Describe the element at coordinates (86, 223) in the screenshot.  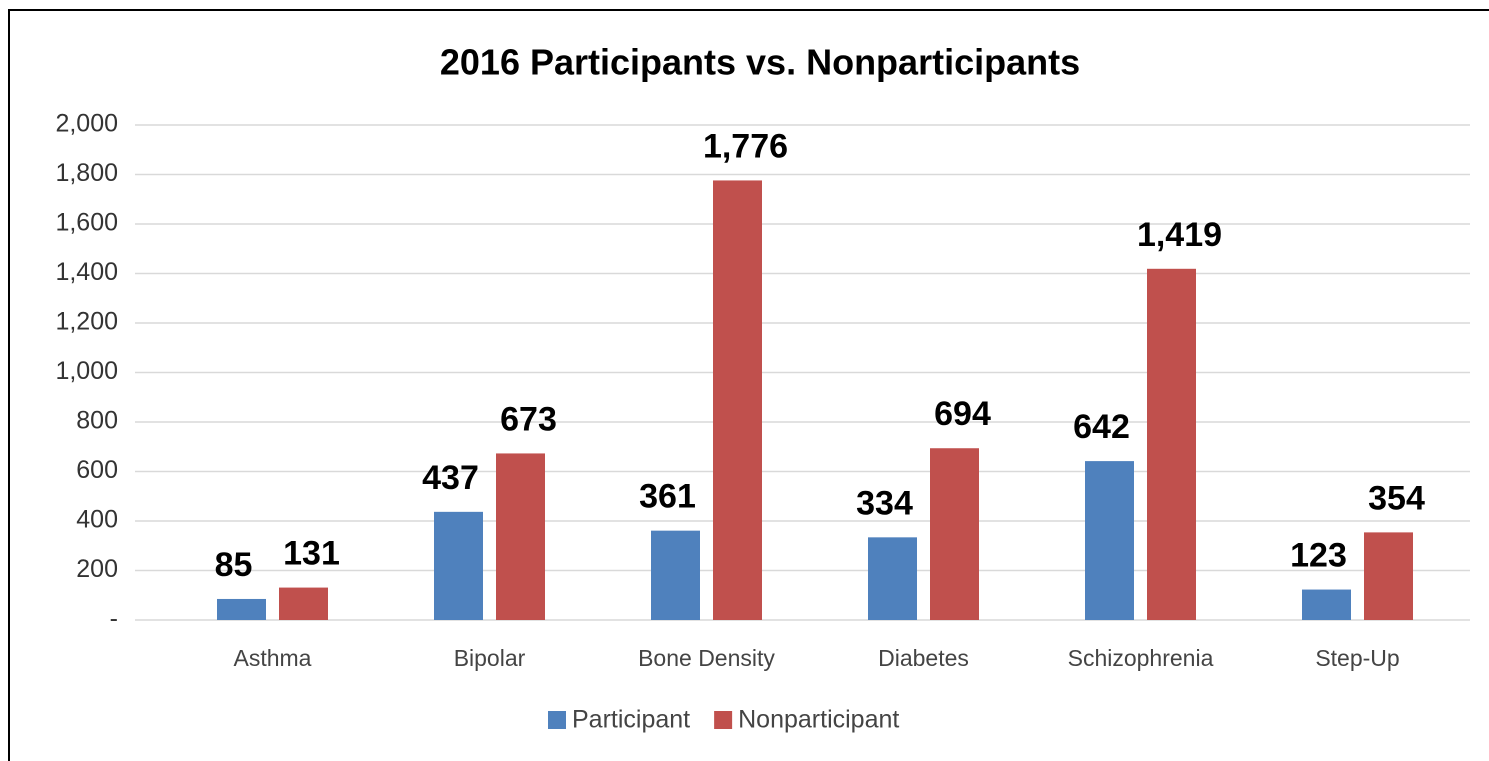
I see `y-tick-label: 1,600` at that location.